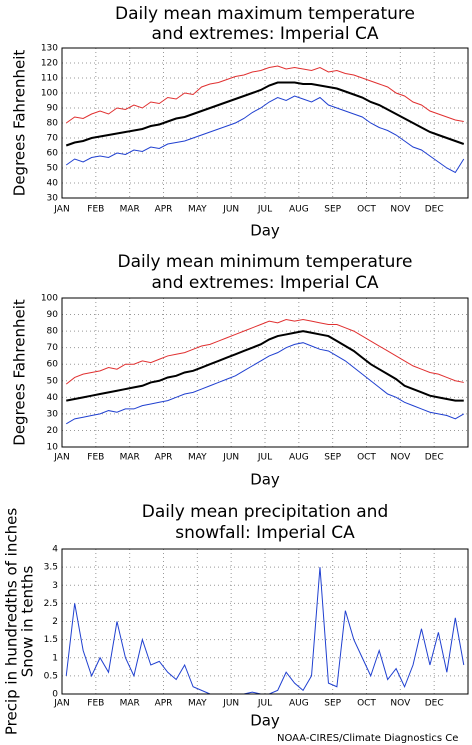  I want to click on y-tick-label: 130, so click(49, 49).